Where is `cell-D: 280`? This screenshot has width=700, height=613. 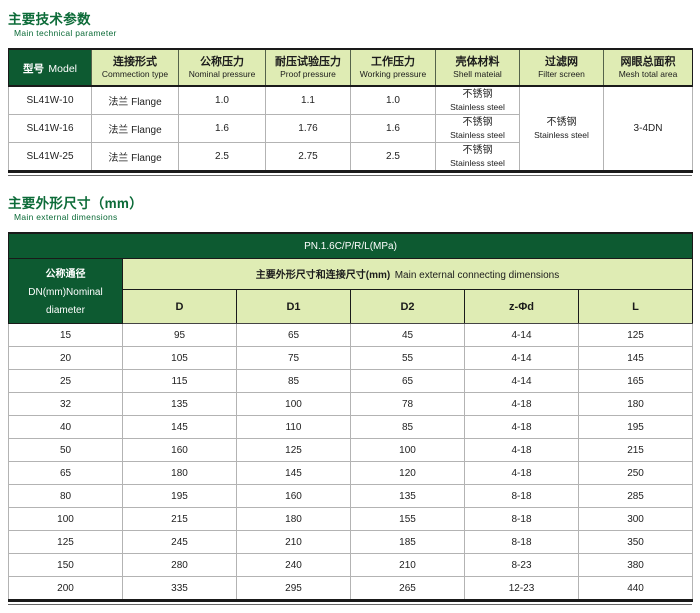 cell-D: 280 is located at coordinates (179, 565).